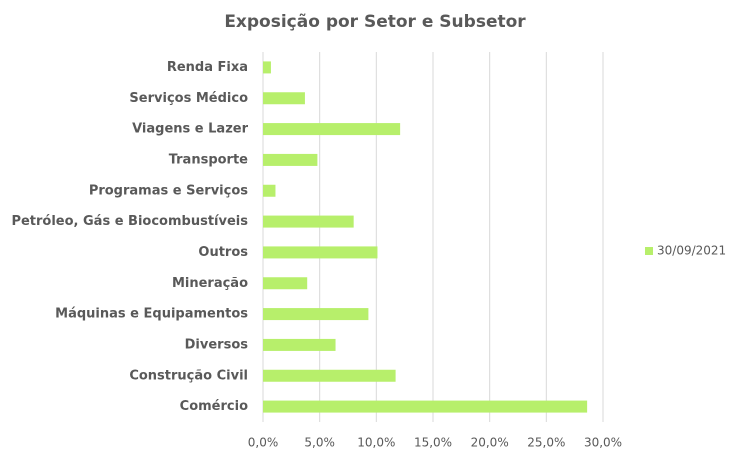  Describe the element at coordinates (376, 443) in the screenshot. I see `x-tick-label: 10,0%` at that location.